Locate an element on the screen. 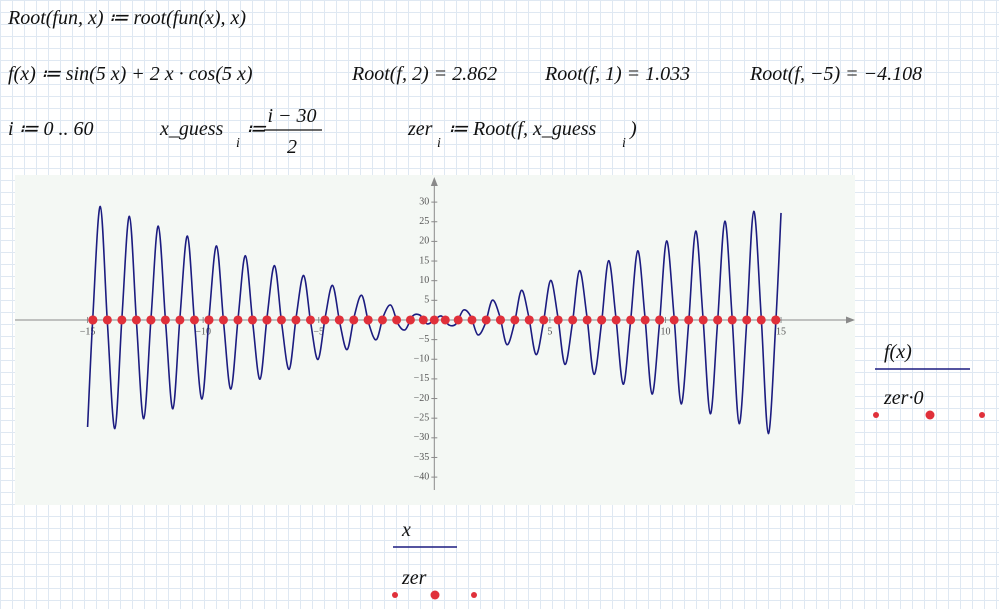 The image size is (999, 609). formula: ≔ Root(f, x_guess is located at coordinates (522, 129).